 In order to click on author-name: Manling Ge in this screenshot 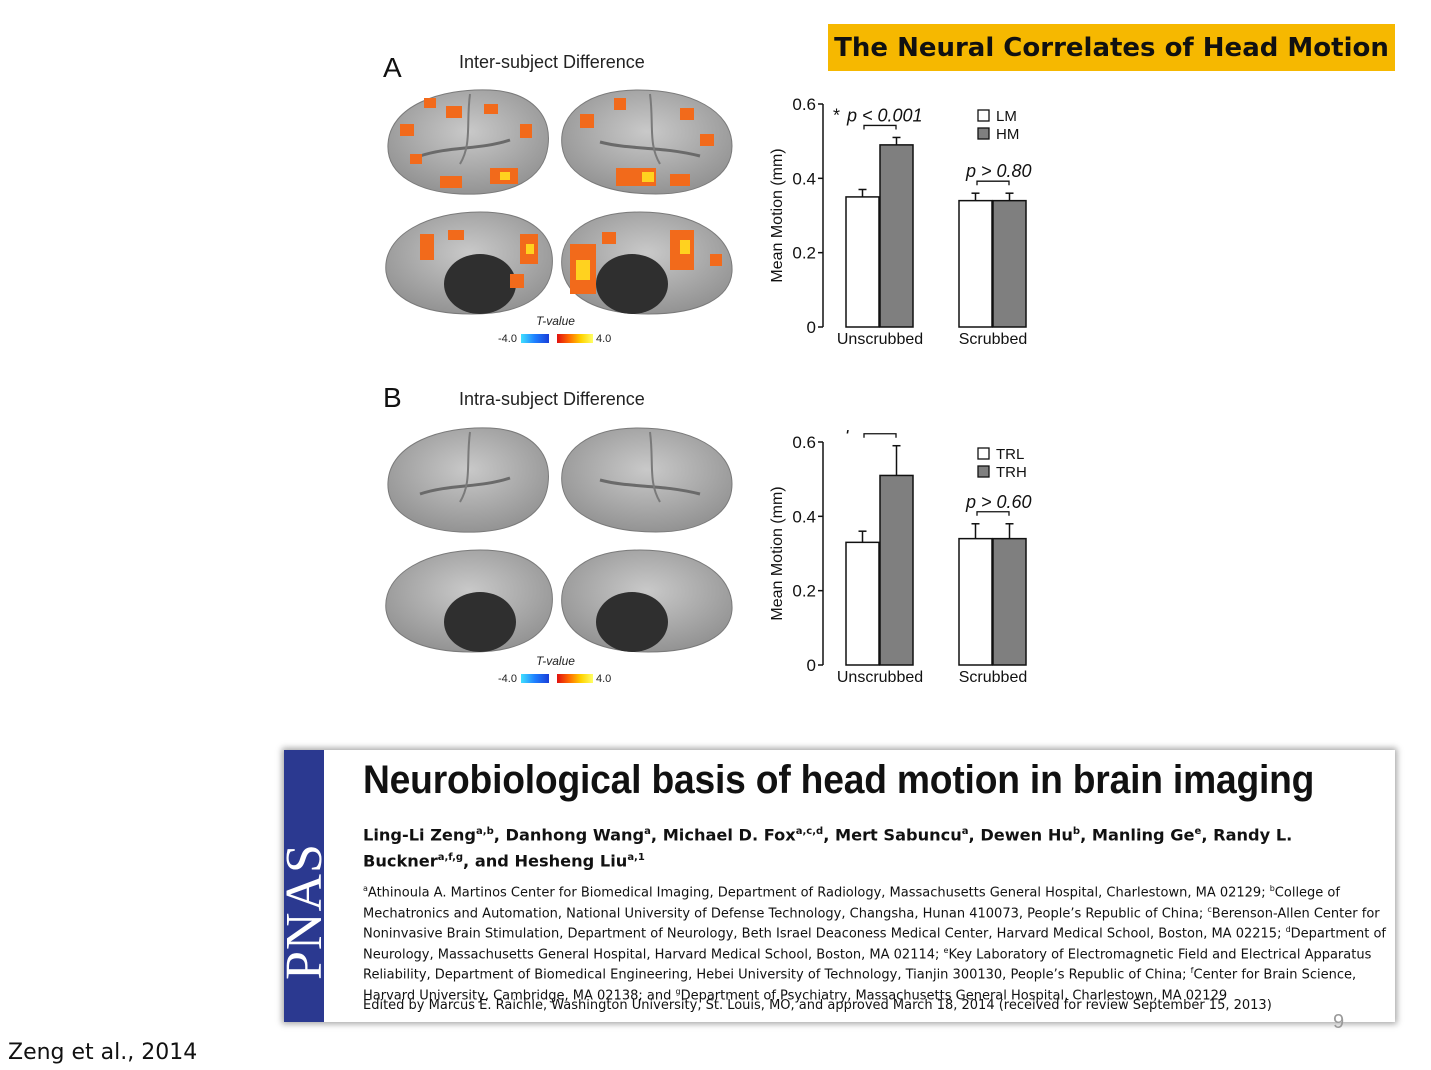, I will do `click(1143, 835)`.